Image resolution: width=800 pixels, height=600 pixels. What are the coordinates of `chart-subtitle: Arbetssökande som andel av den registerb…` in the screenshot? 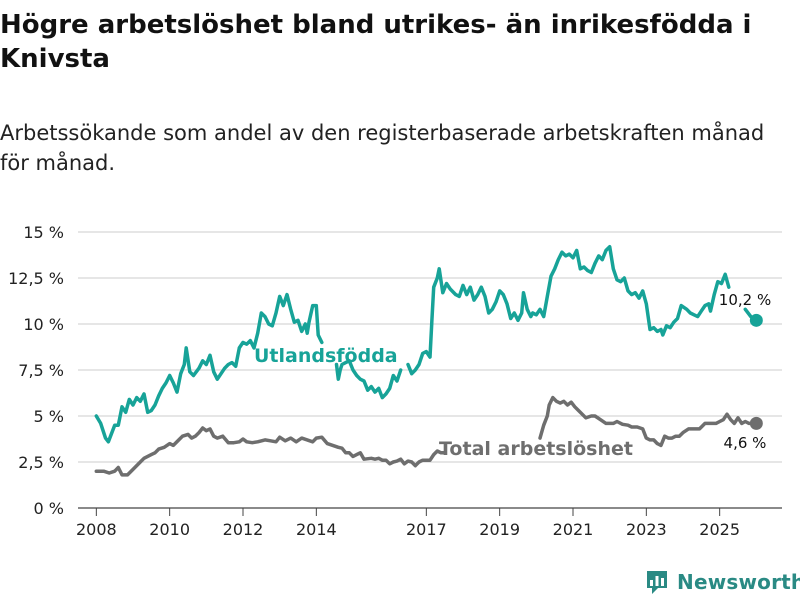 It's located at (382, 148).